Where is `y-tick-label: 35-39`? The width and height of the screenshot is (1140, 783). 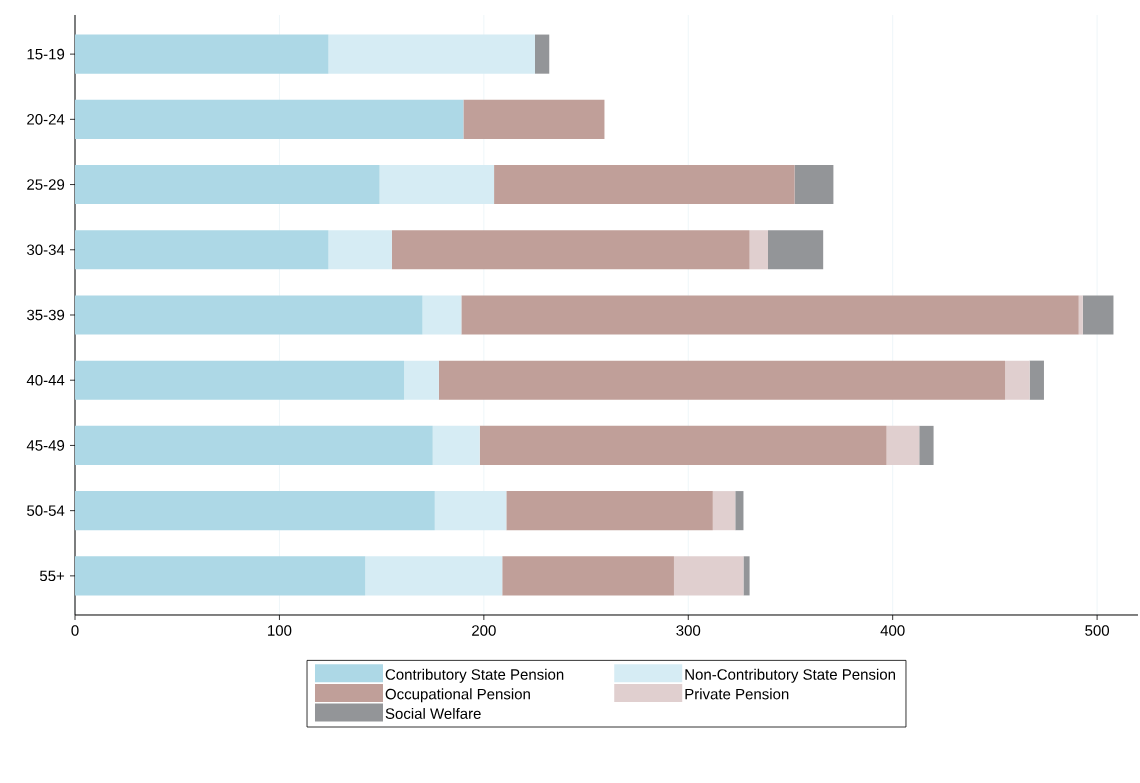 y-tick-label: 35-39 is located at coordinates (46, 315).